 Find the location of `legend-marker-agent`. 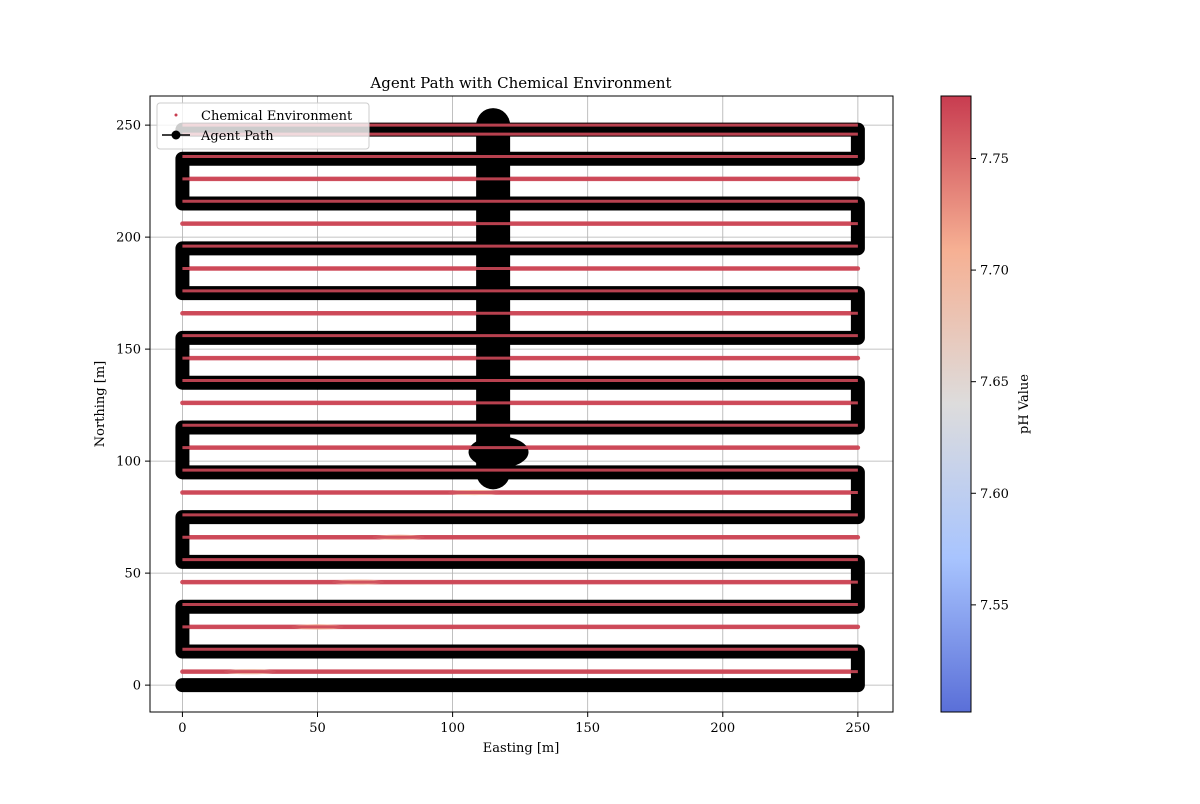

legend-marker-agent is located at coordinates (176, 135).